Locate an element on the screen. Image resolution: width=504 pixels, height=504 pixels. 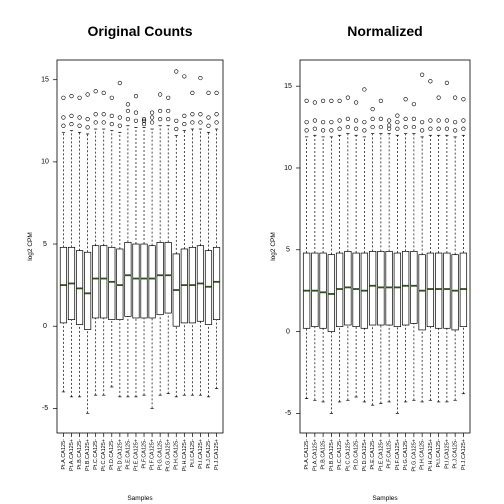
x-tick-label: Pt.J.CA125+ is located at coordinates (464, 454).